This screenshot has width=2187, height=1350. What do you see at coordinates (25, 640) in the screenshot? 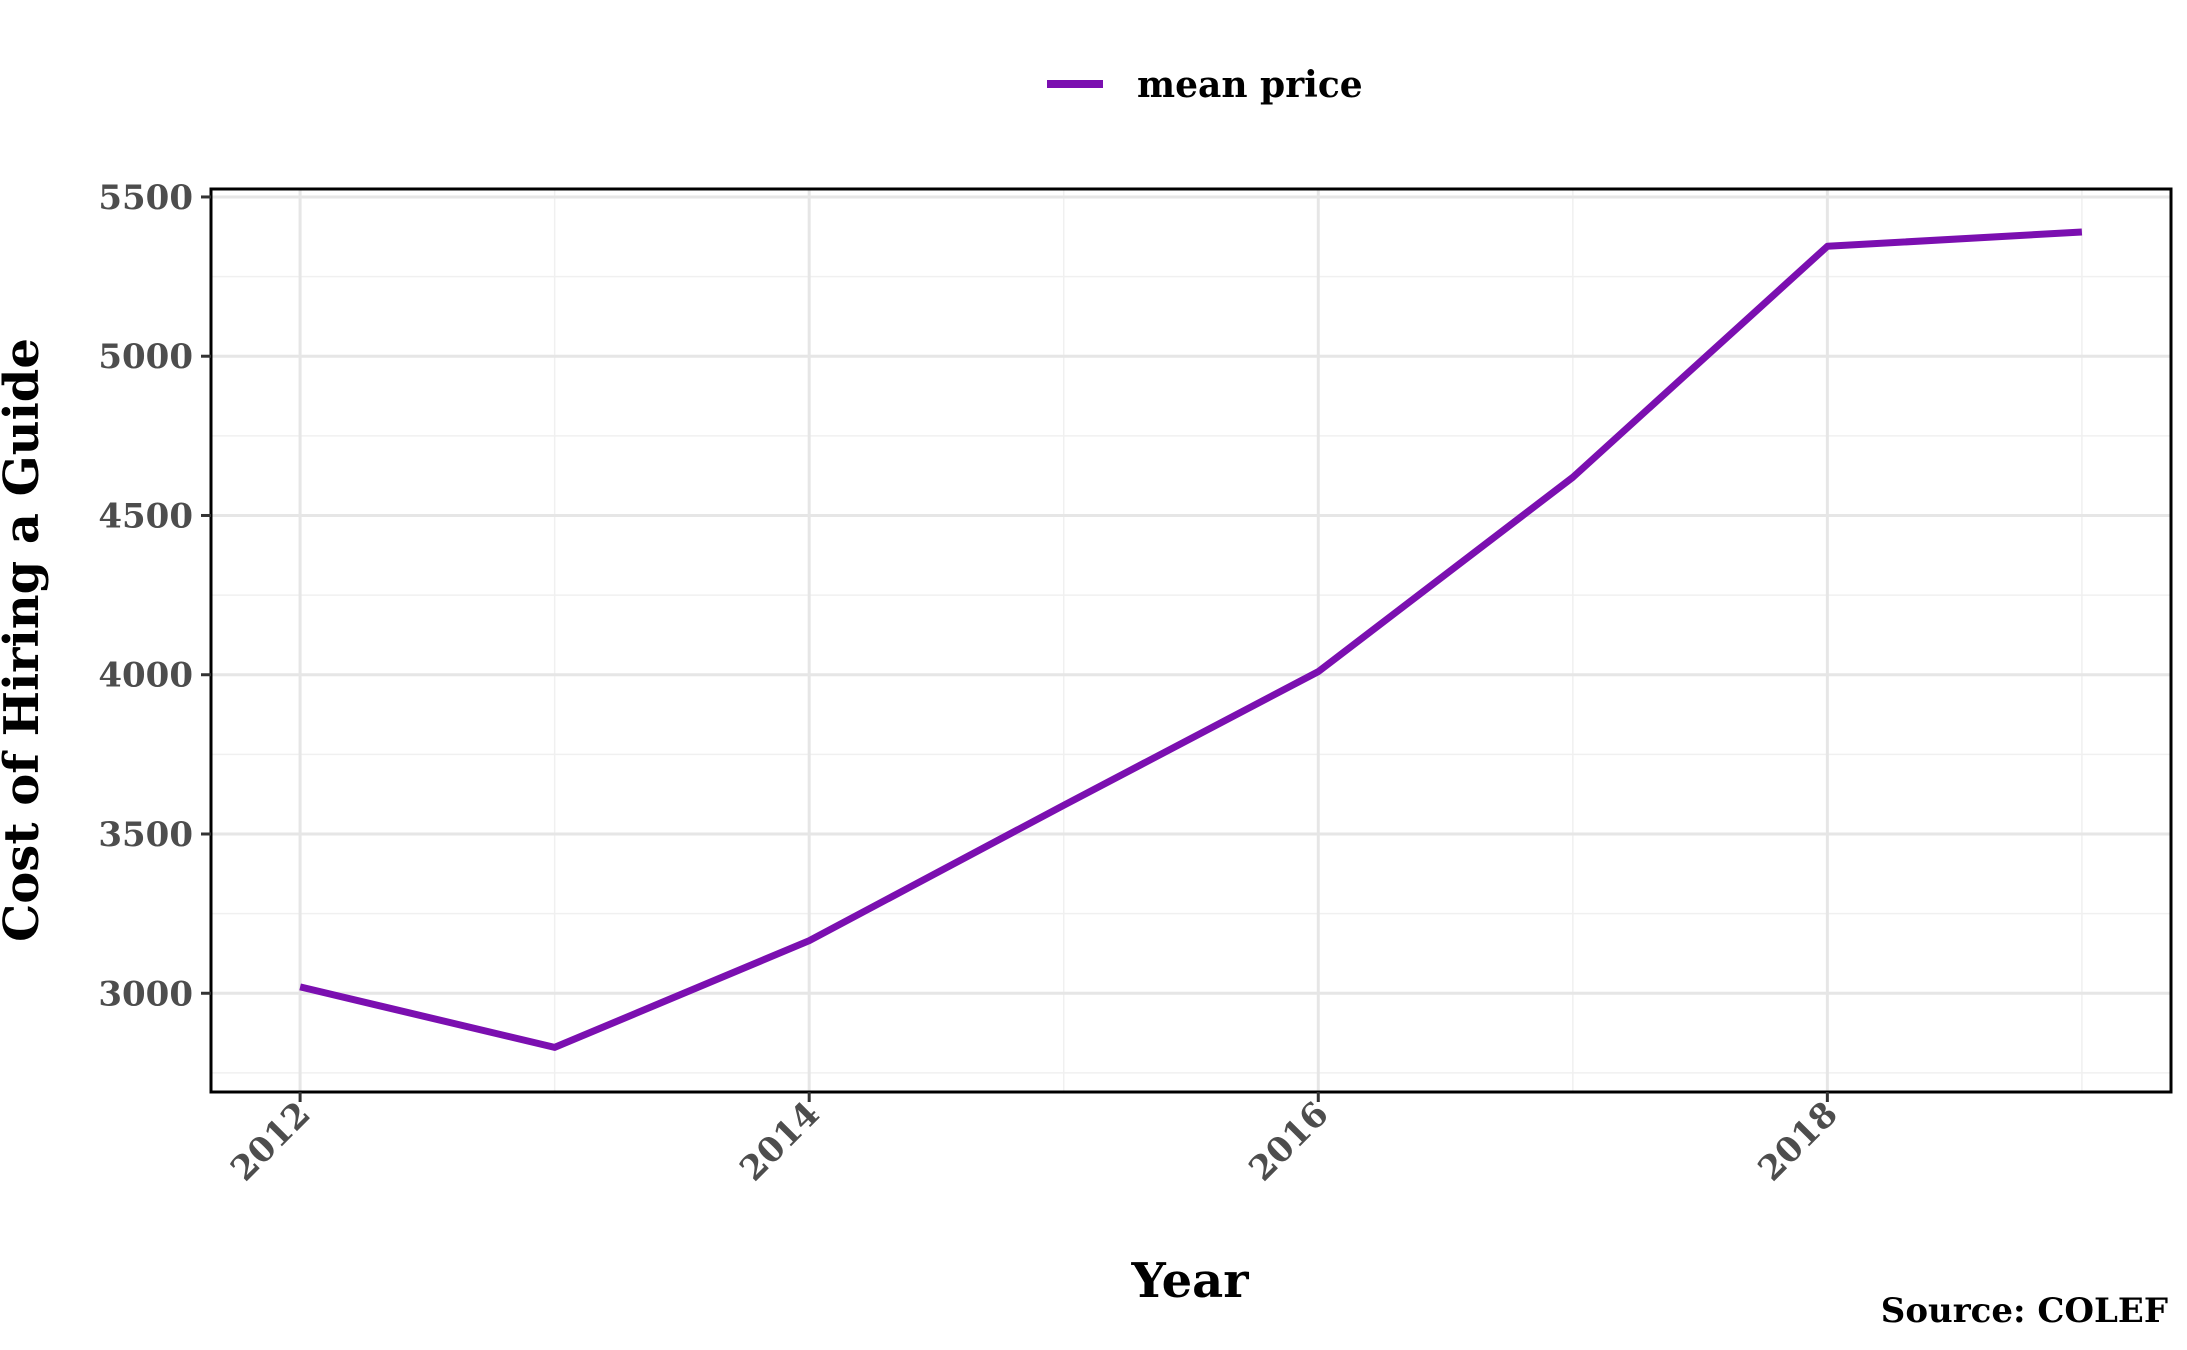
I see `y-axis-title: Cost of Hiring a Guide` at bounding box center [25, 640].